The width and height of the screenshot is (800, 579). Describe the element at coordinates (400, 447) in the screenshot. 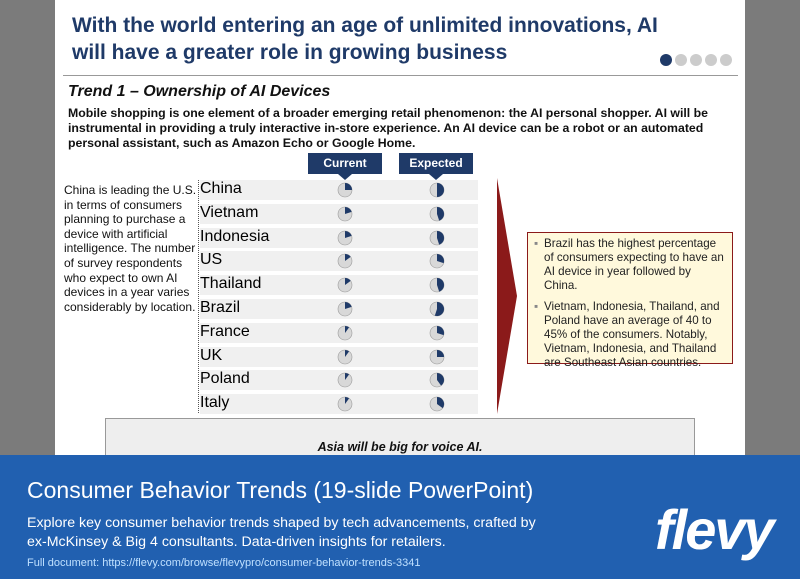

I see `conclusion: Asia will be big for voice AI.` at that location.